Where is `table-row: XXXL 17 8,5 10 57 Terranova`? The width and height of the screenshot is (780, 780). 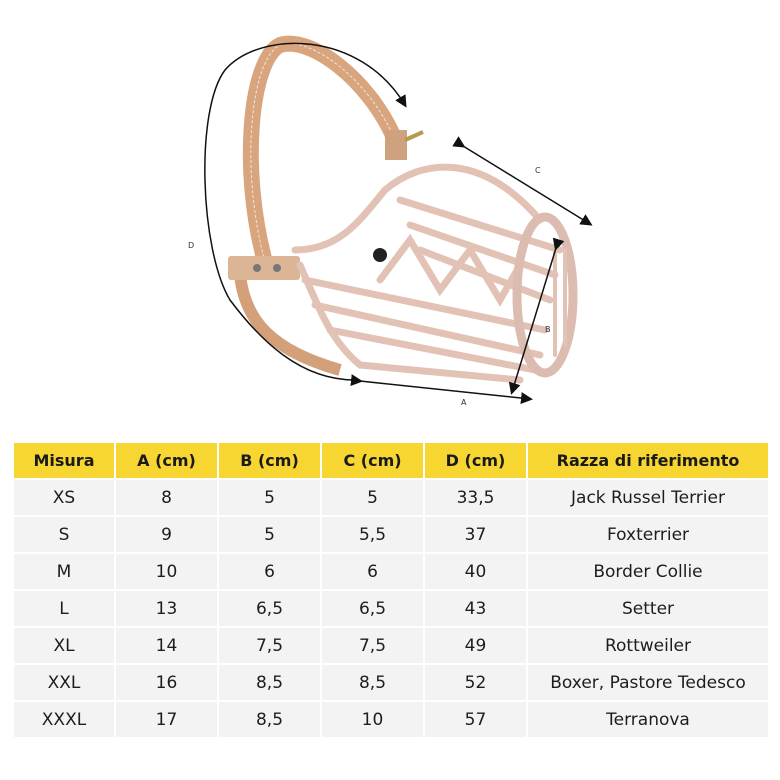
table-row: XXXL 17 8,5 10 57 Terranova is located at coordinates (391, 719).